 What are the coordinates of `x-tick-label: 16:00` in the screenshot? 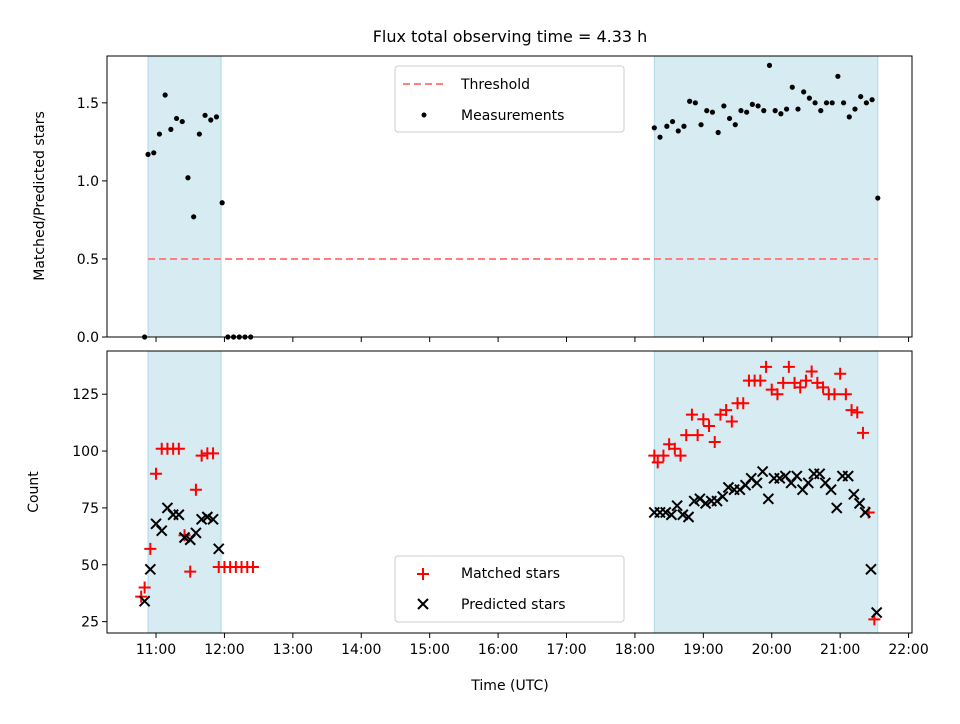 It's located at (498, 650).